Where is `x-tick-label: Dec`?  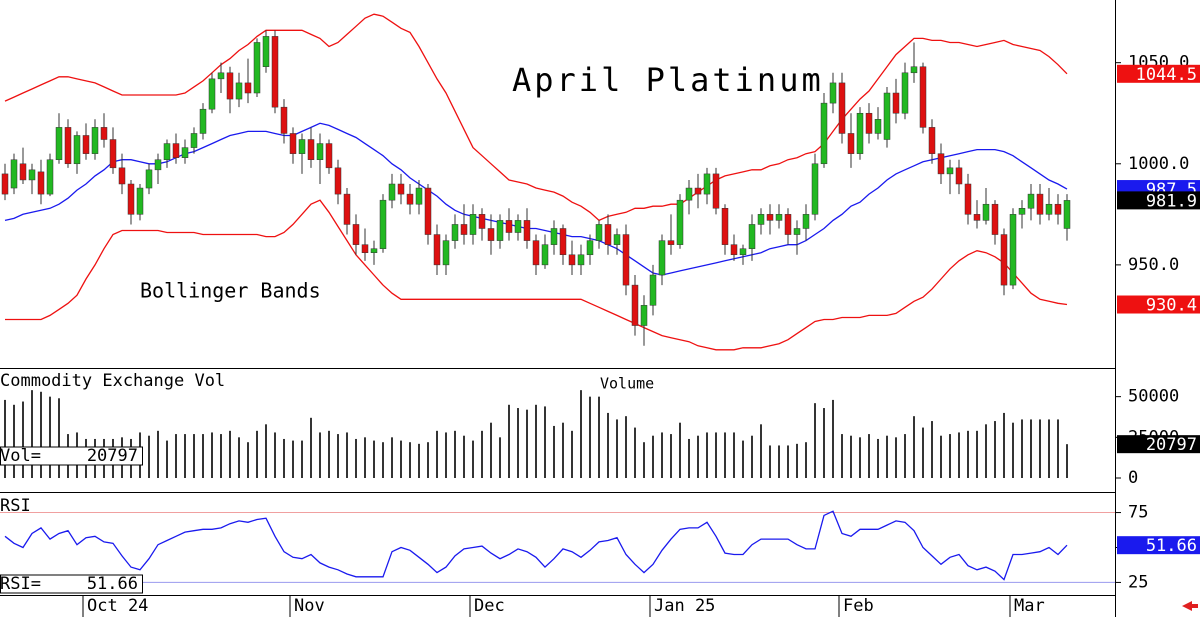
x-tick-label: Dec is located at coordinates (489, 606).